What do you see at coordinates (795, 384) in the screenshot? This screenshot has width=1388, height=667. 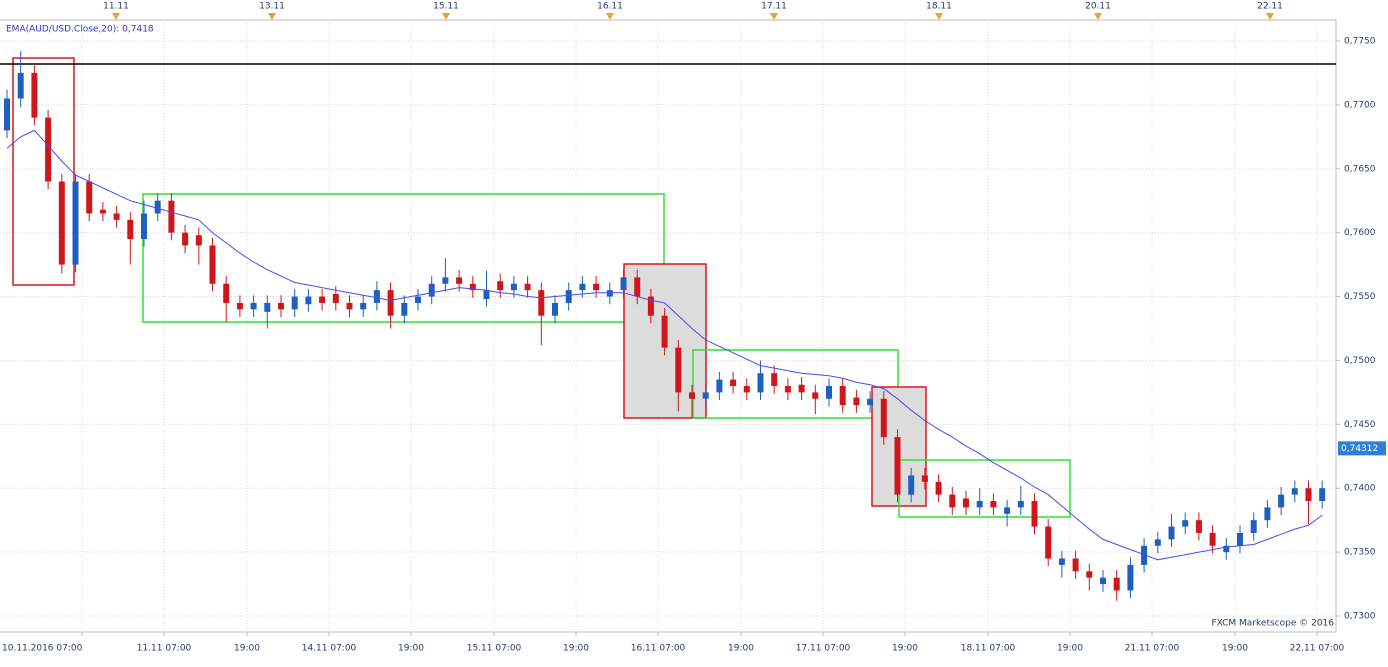 I see `green-box` at bounding box center [795, 384].